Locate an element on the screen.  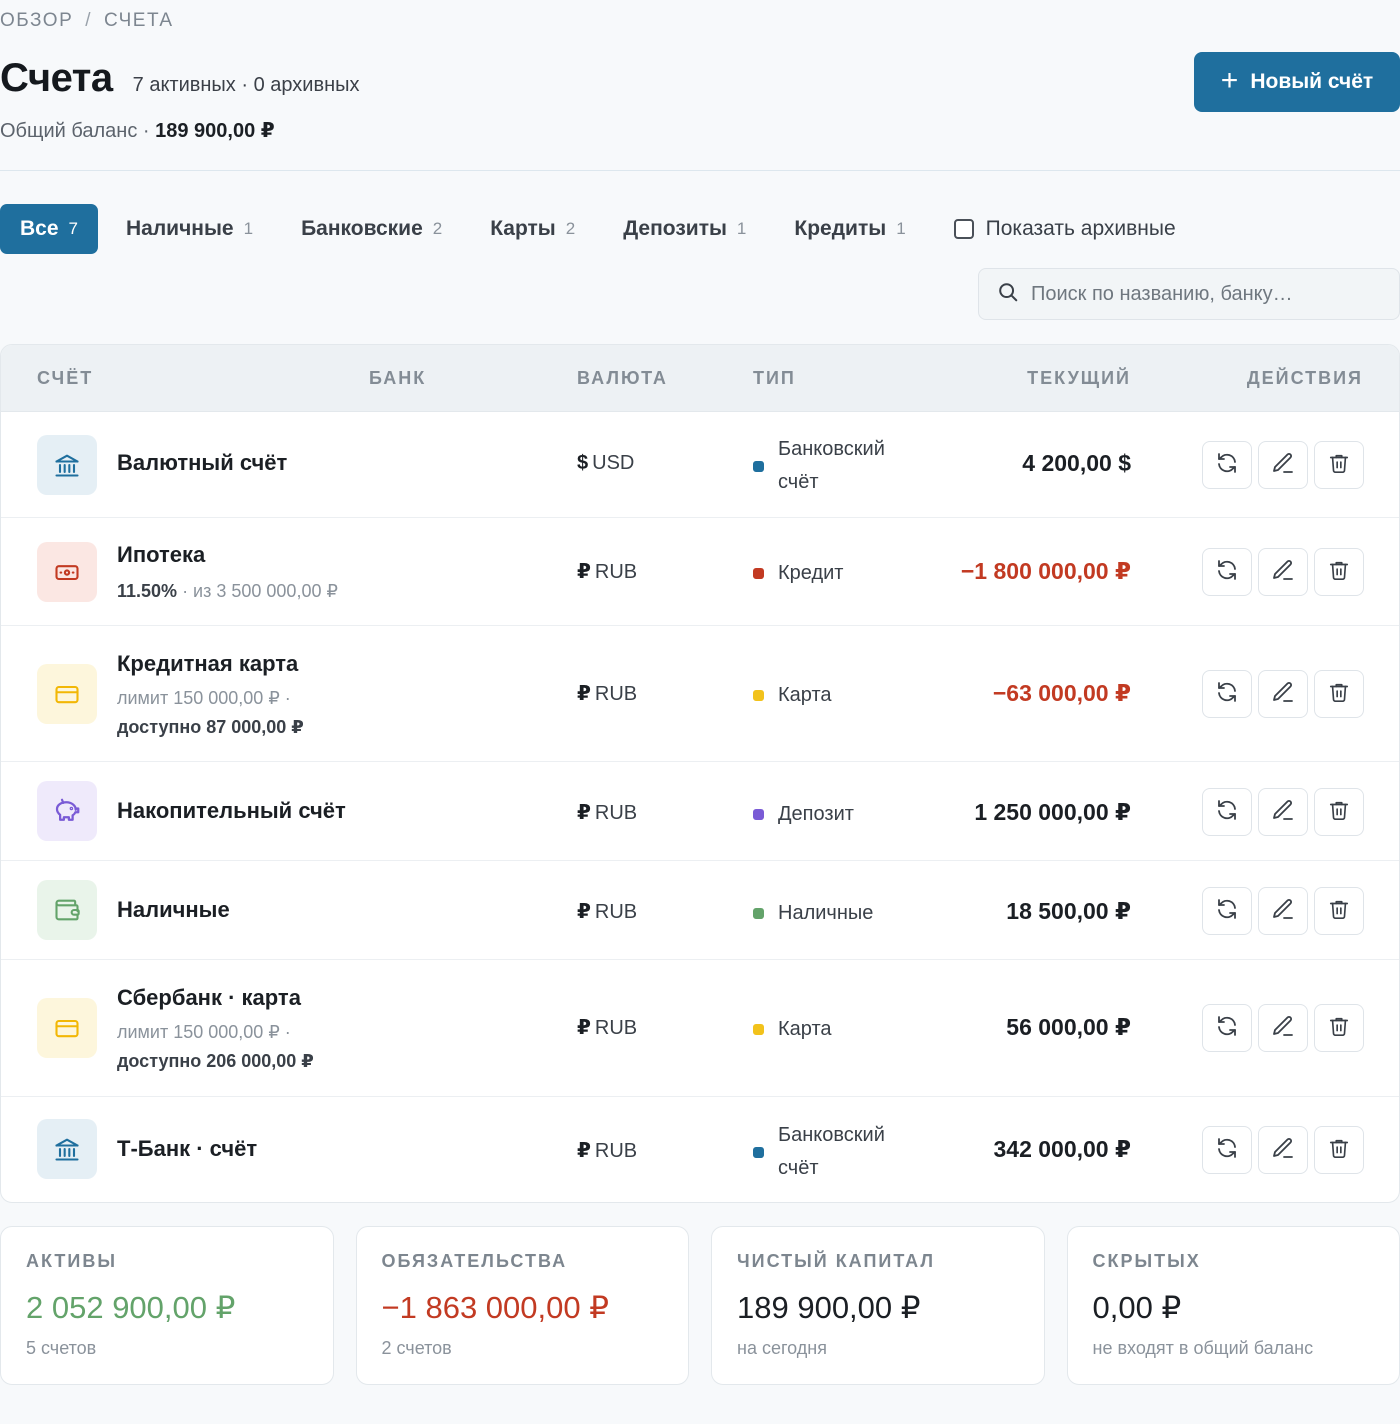
tab-count: 1 is located at coordinates (901, 228).